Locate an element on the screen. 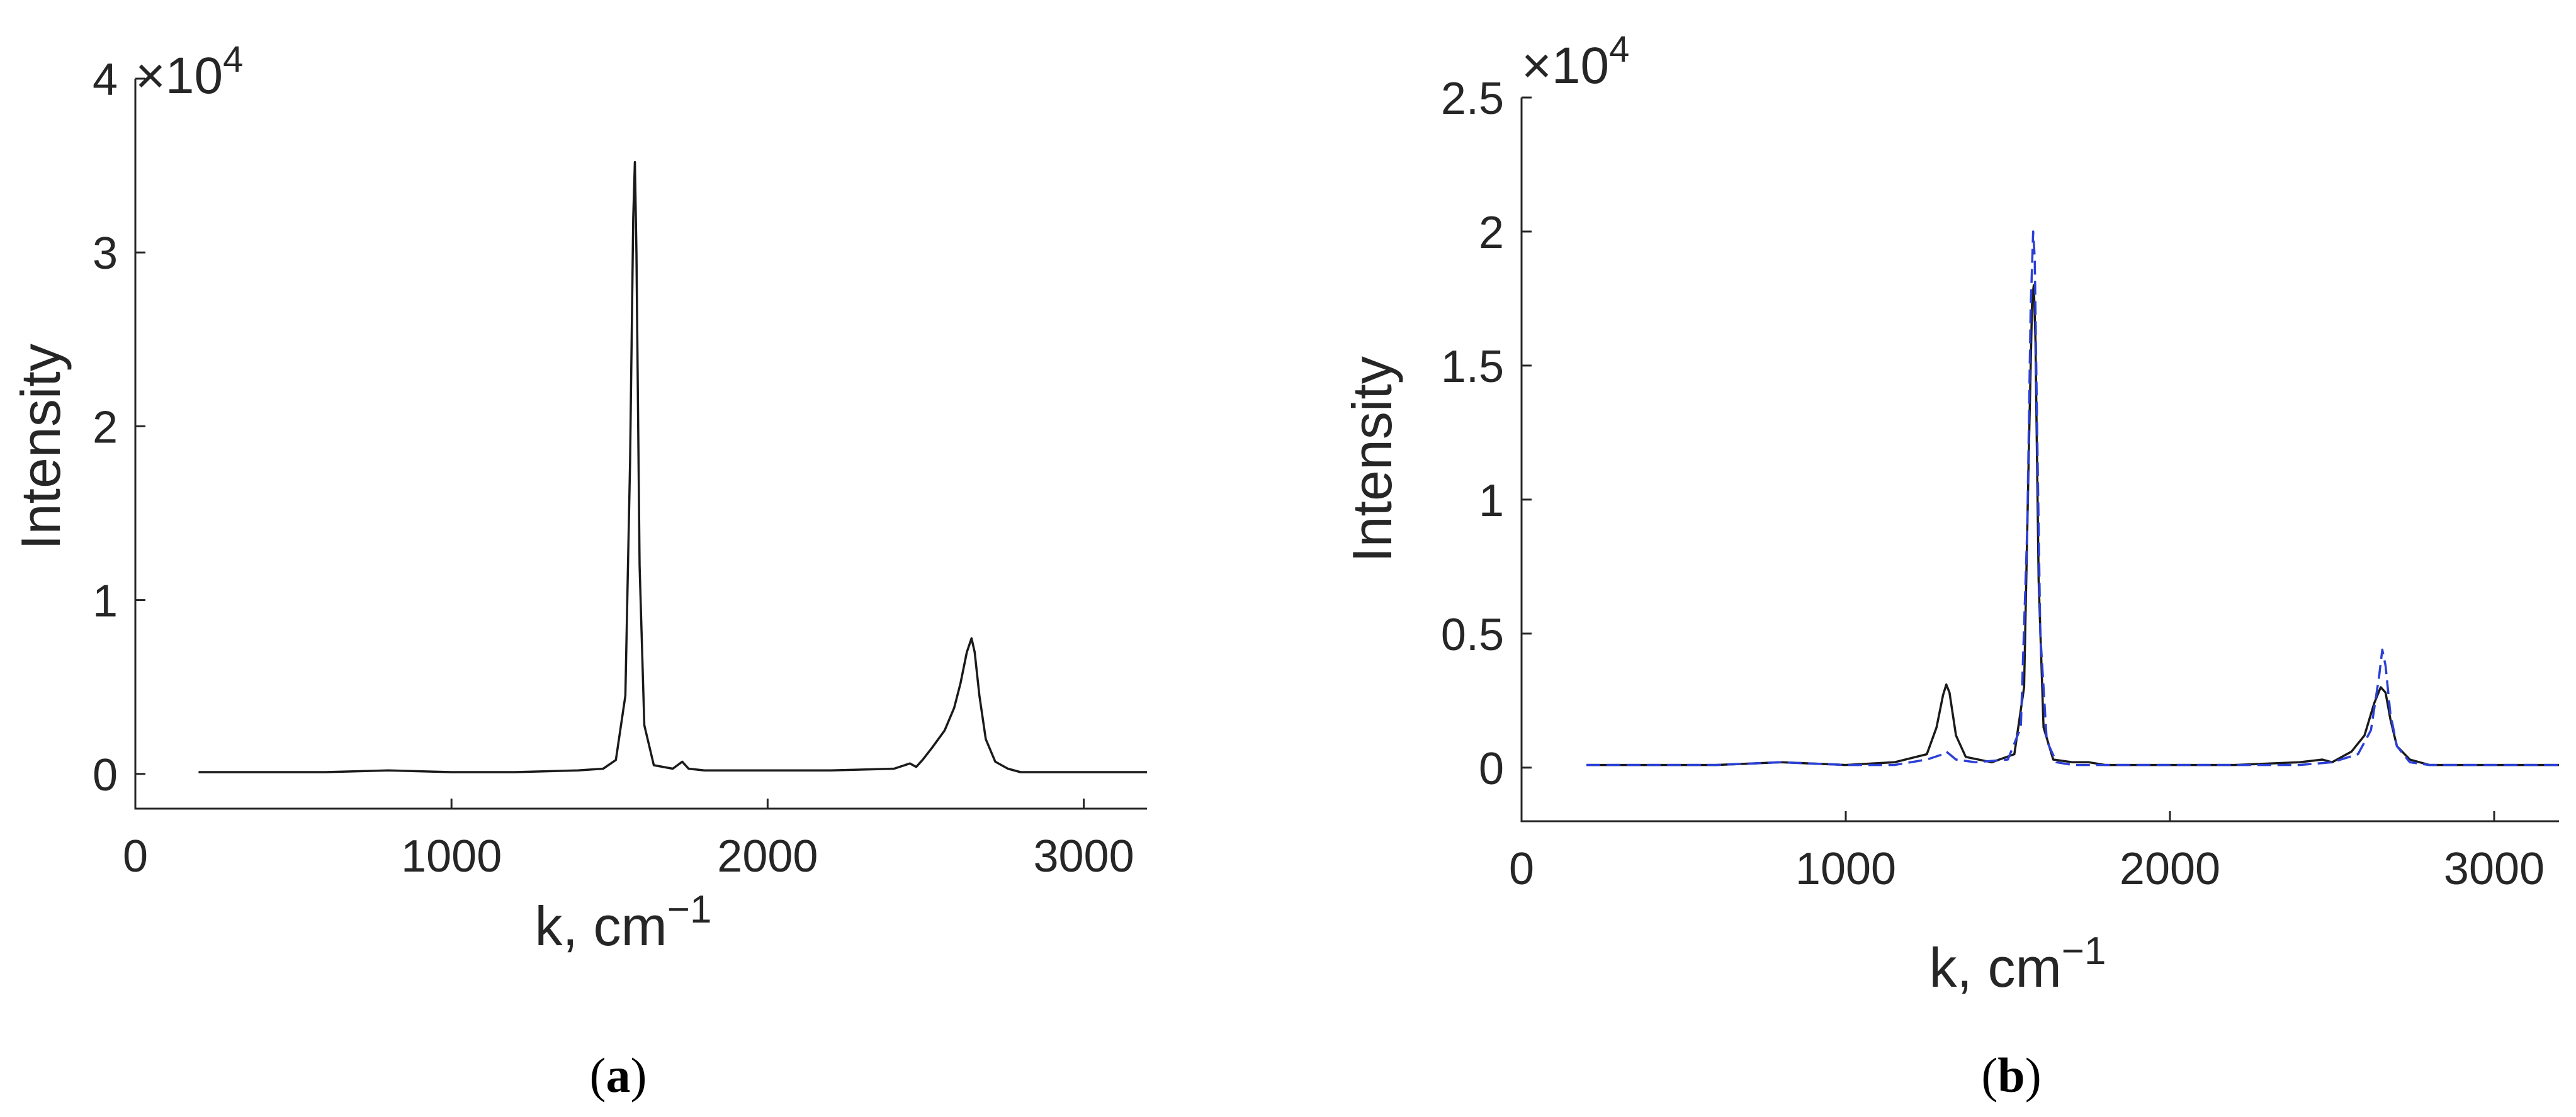  panel-a-exponent: ×10⁴ is located at coordinates (189, 71).